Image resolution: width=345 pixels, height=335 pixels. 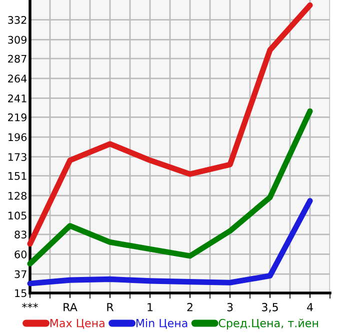 What do you see at coordinates (20, 234) in the screenshot?
I see `y-tick-label: 83` at bounding box center [20, 234].